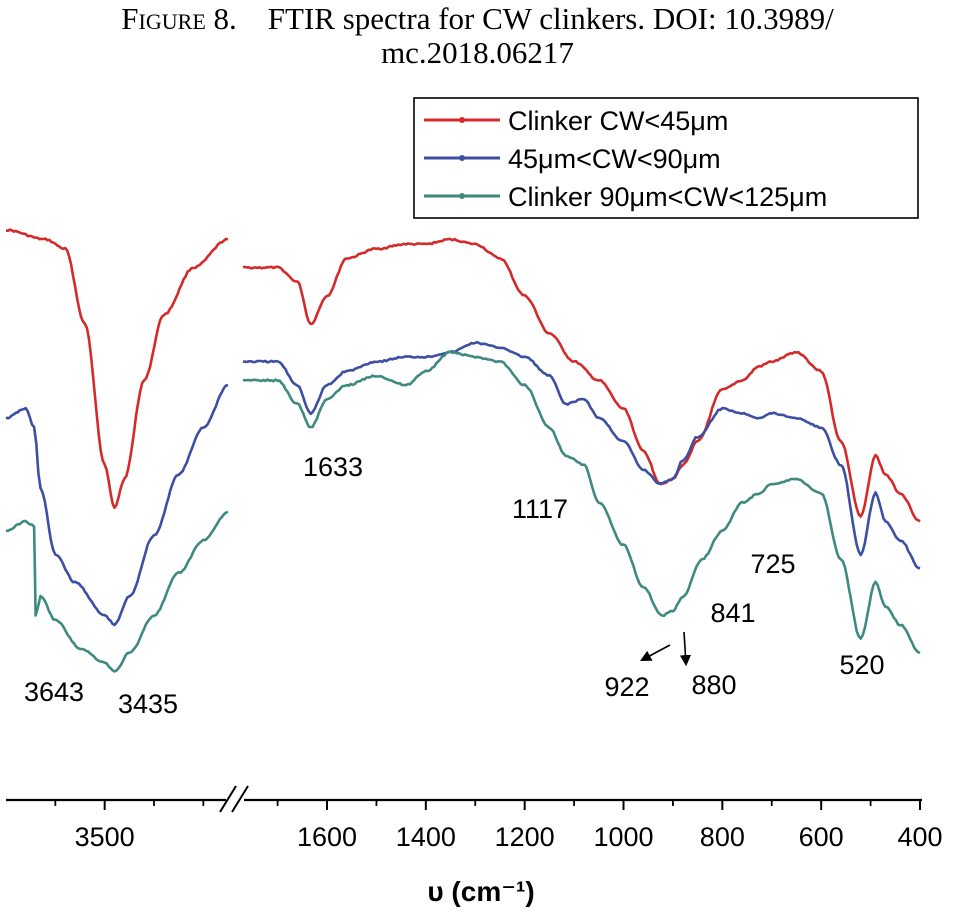  I want to click on peak-label-520: 520, so click(861, 665).